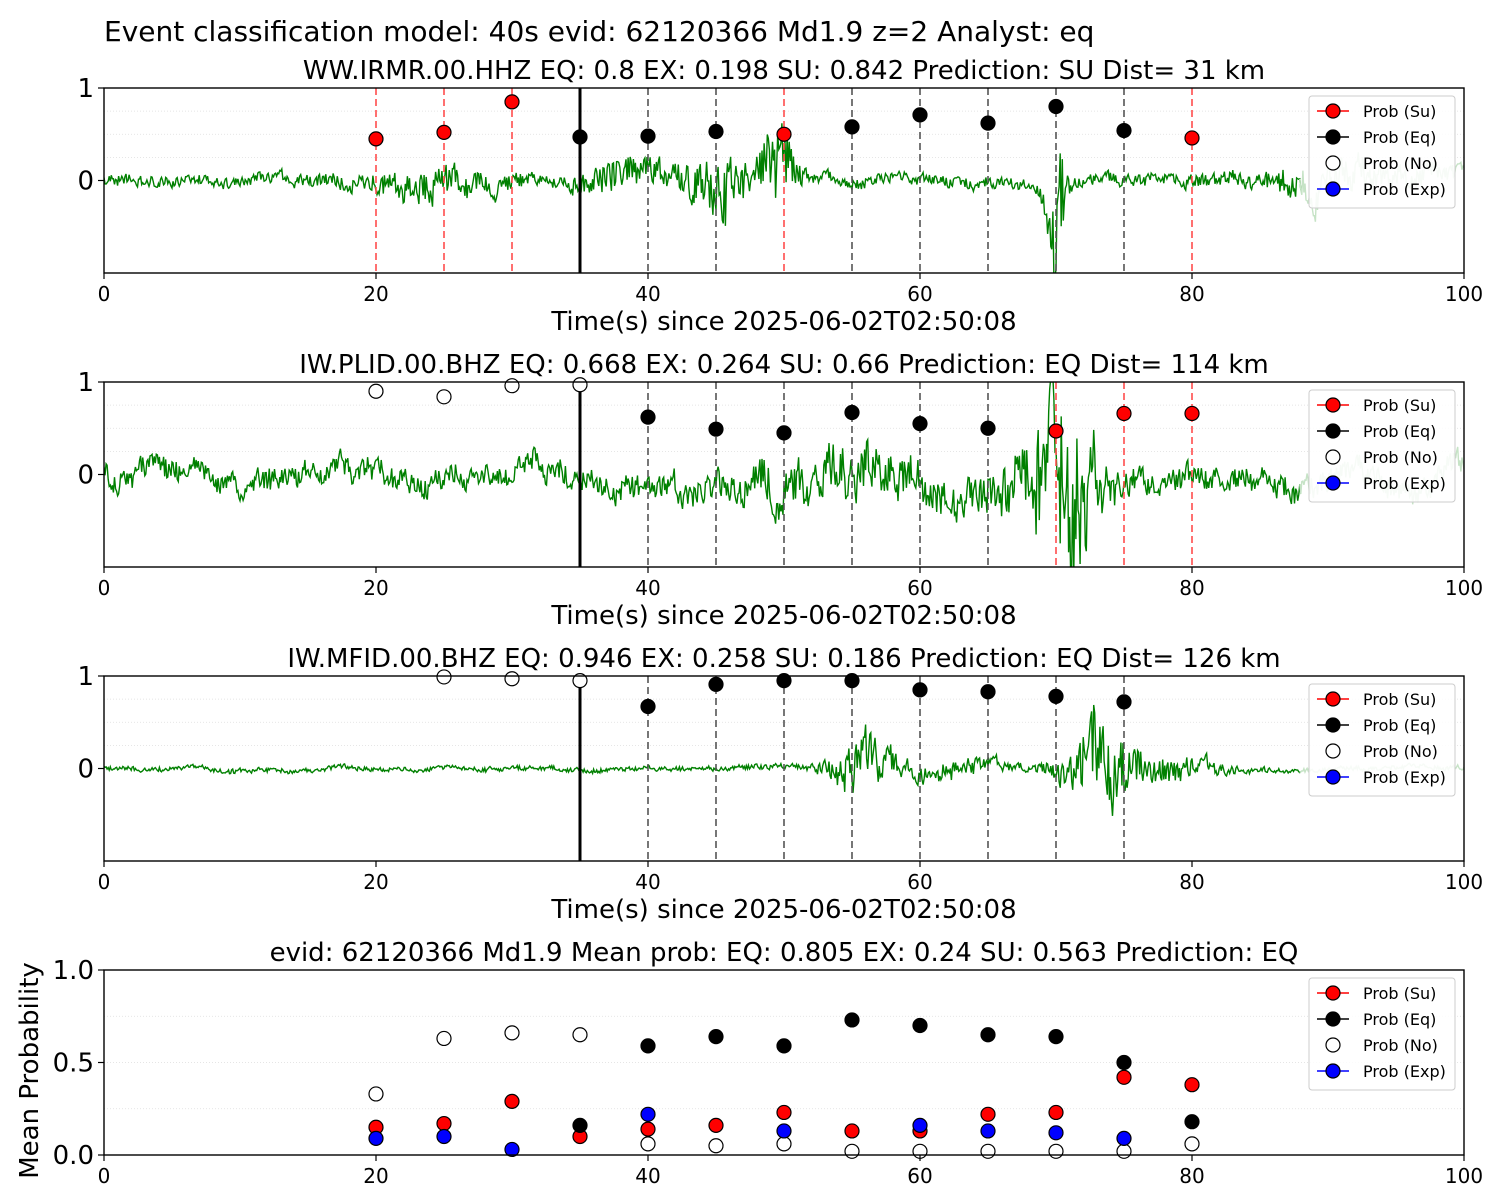 This screenshot has width=1500, height=1200. Describe the element at coordinates (85, 677) in the screenshot. I see `y-tick-label: 1` at that location.